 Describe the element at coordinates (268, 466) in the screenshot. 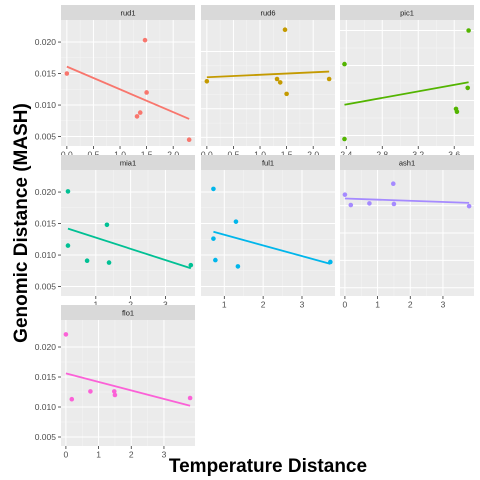

I see `x-axis-title: Temperature Distance` at that location.